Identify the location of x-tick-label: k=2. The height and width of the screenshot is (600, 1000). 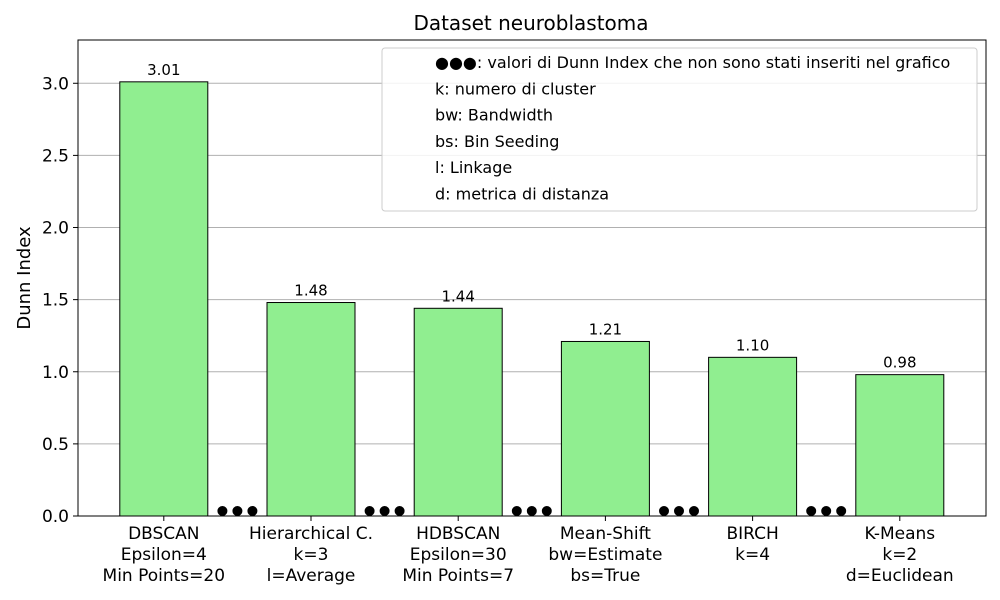
(899, 555).